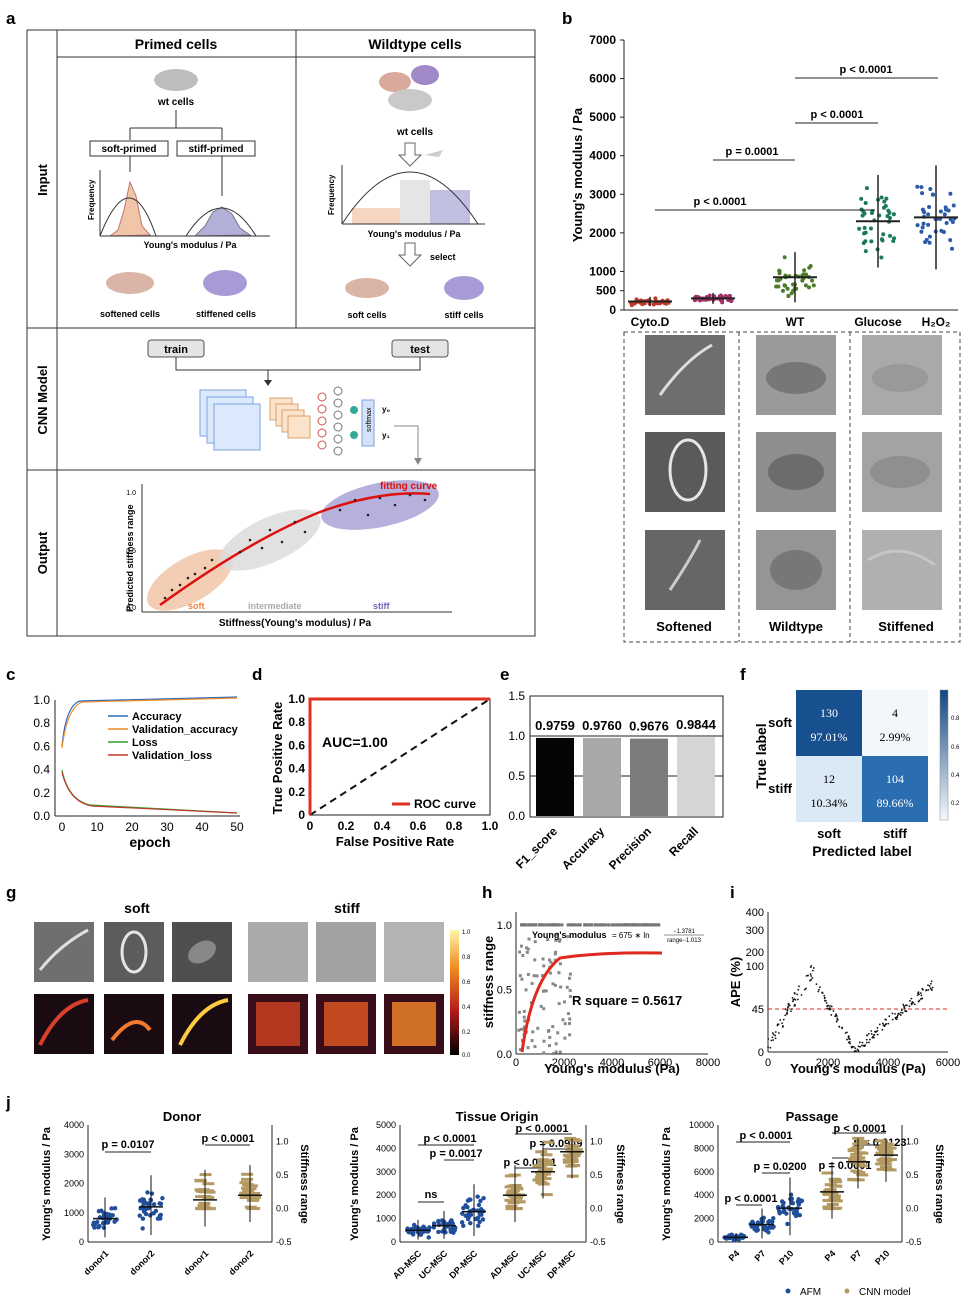 The width and height of the screenshot is (975, 1308). Describe the element at coordinates (795, 322) in the screenshot. I see `b-cat-wt: WT` at that location.